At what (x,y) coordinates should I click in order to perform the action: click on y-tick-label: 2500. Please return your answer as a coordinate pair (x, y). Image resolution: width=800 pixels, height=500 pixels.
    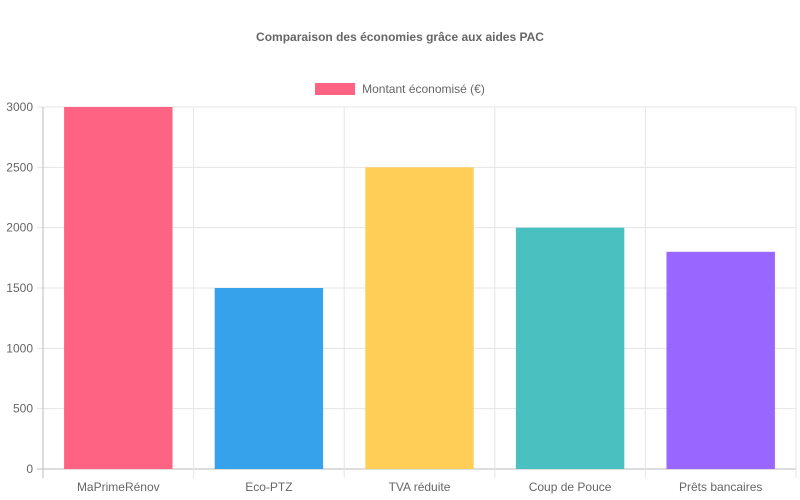
    Looking at the image, I should click on (19, 167).